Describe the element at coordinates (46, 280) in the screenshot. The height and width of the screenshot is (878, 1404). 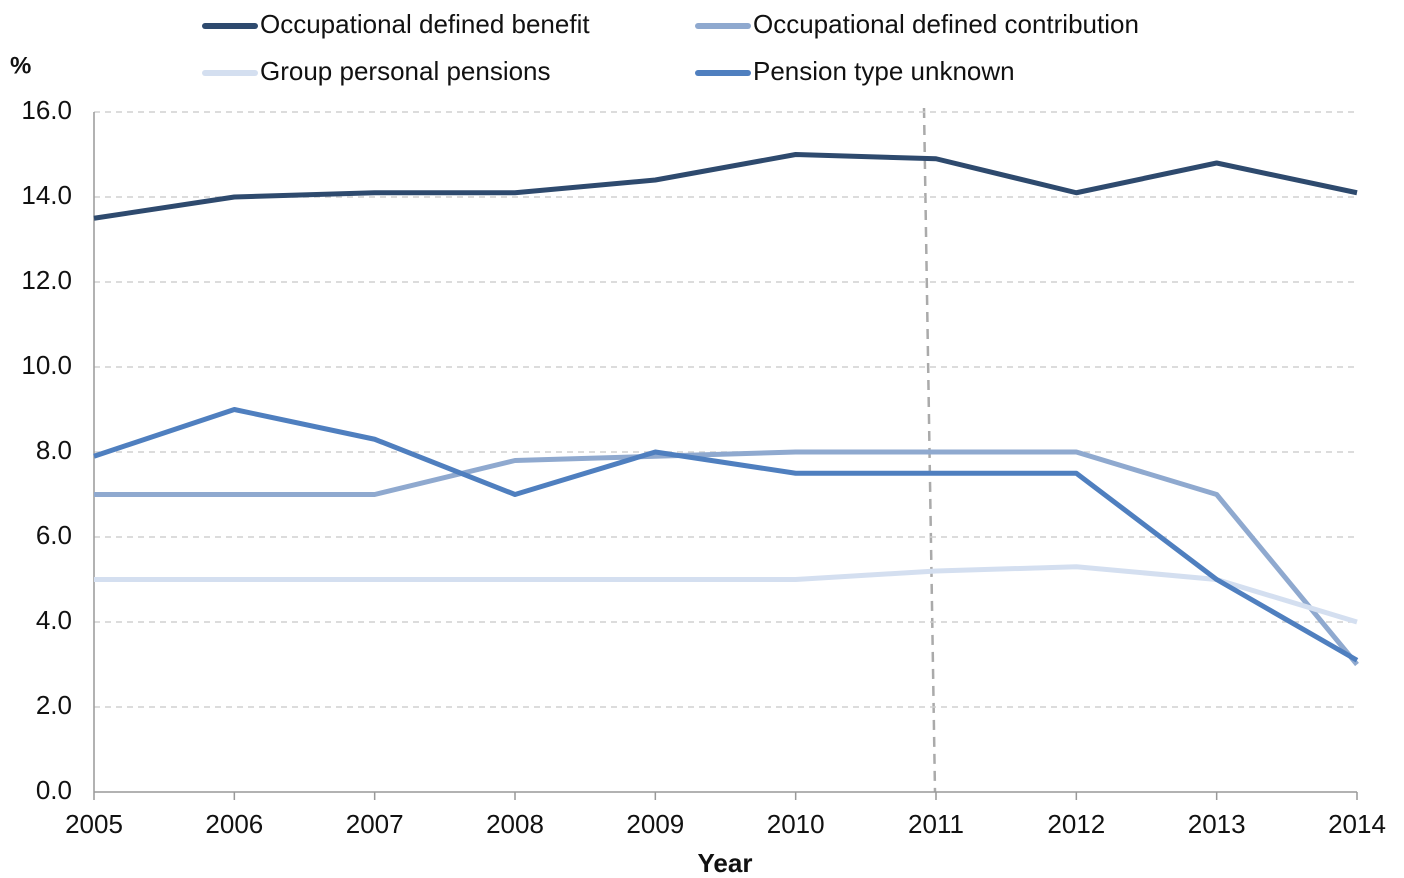
I see `y-tick-label: 12.0` at that location.